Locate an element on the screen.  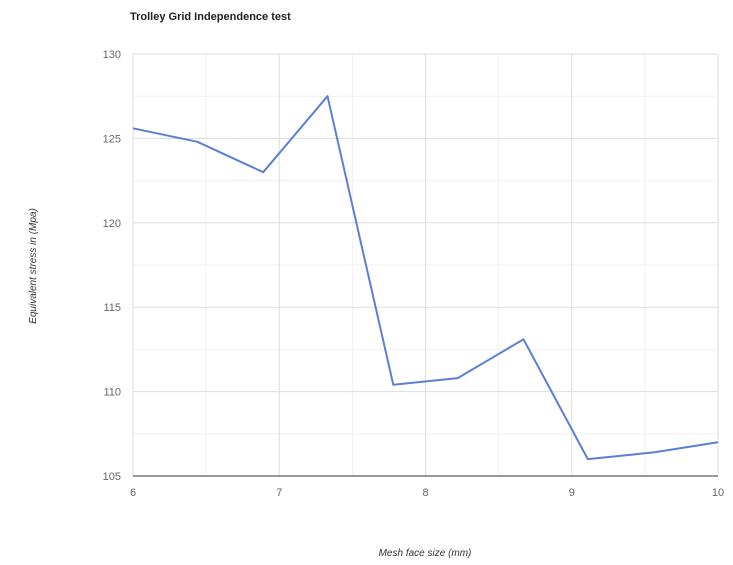
y-tick-label: 125 is located at coordinates (112, 139).